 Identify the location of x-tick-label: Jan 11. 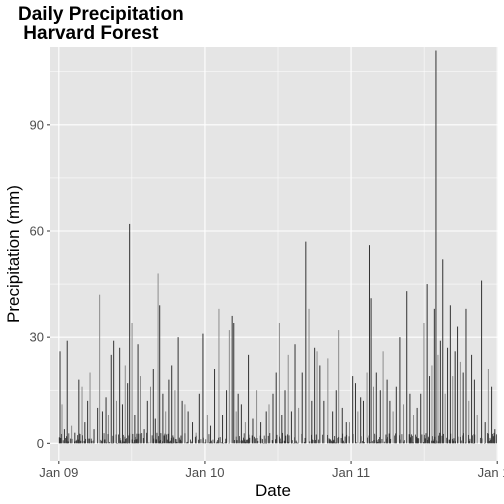
(351, 472).